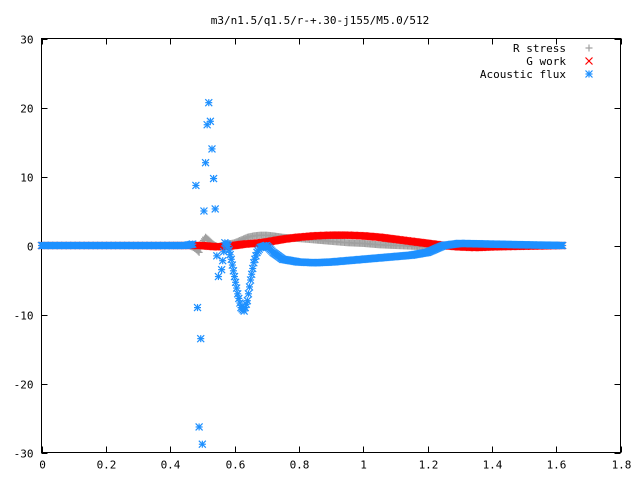 Image resolution: width=640 pixels, height=480 pixels. What do you see at coordinates (320, 20) in the screenshot?
I see `chart-title: m3/n1.5/q1.5/r-+.30-j155/M5.0/512` at bounding box center [320, 20].